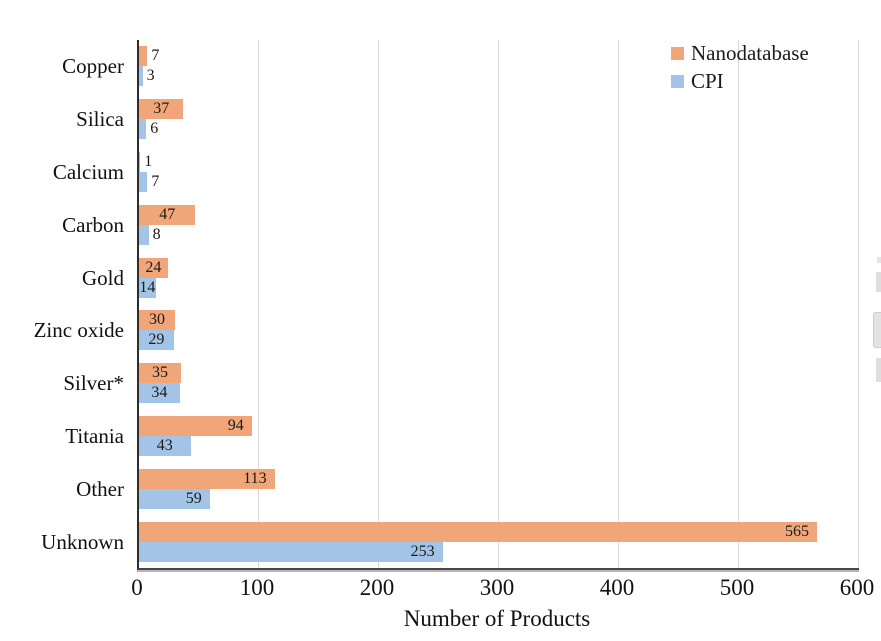  I want to click on bar-cpi-calcium, so click(143, 181).